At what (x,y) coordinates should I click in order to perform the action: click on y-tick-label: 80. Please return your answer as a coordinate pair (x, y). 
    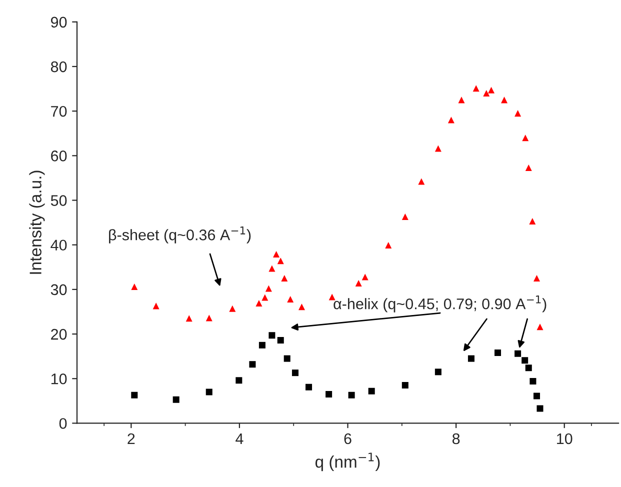
    Looking at the image, I should click on (58, 66).